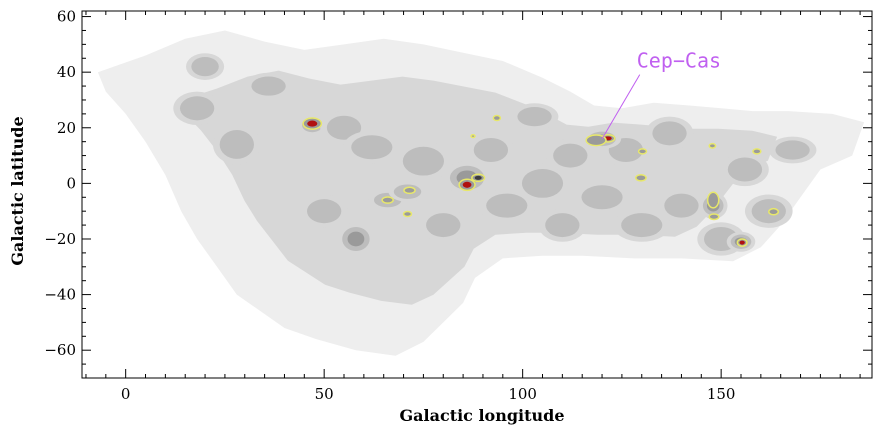 The height and width of the screenshot is (431, 874). What do you see at coordinates (721, 394) in the screenshot?
I see `x-tick-label: 150` at bounding box center [721, 394].